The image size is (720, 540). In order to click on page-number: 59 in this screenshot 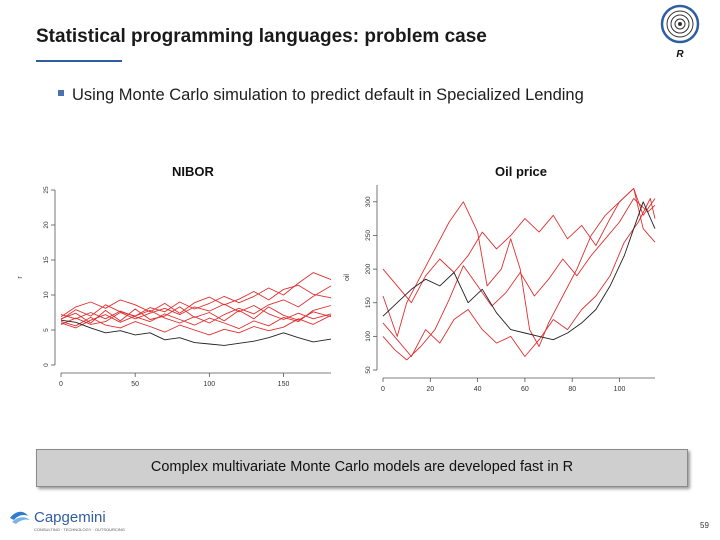, I will do `click(704, 525)`.